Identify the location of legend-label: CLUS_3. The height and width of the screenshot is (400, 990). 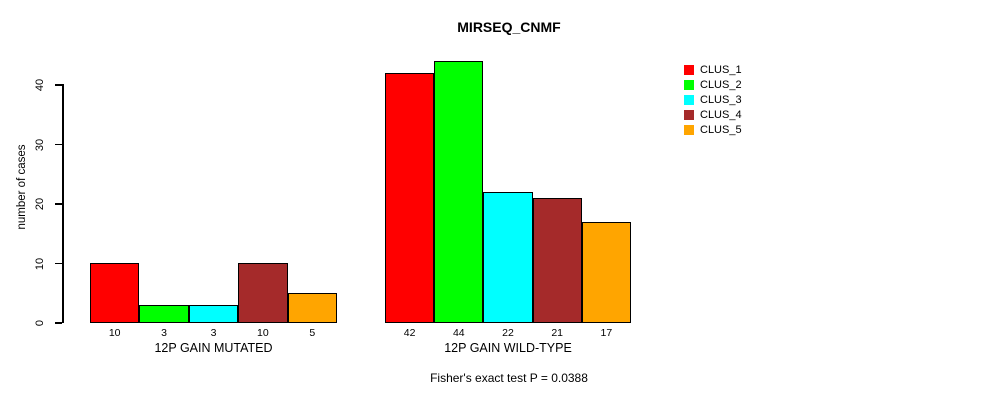
(721, 100).